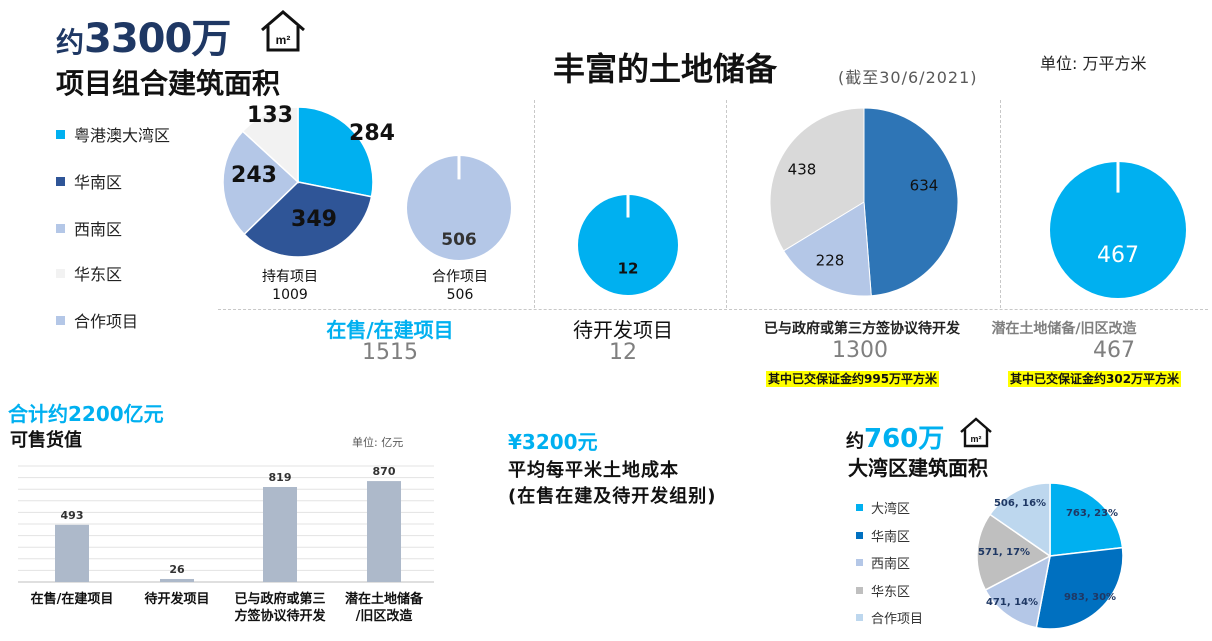  Describe the element at coordinates (1093, 63) in the screenshot. I see `land-bank-unit: 单位: 万平方米` at that location.